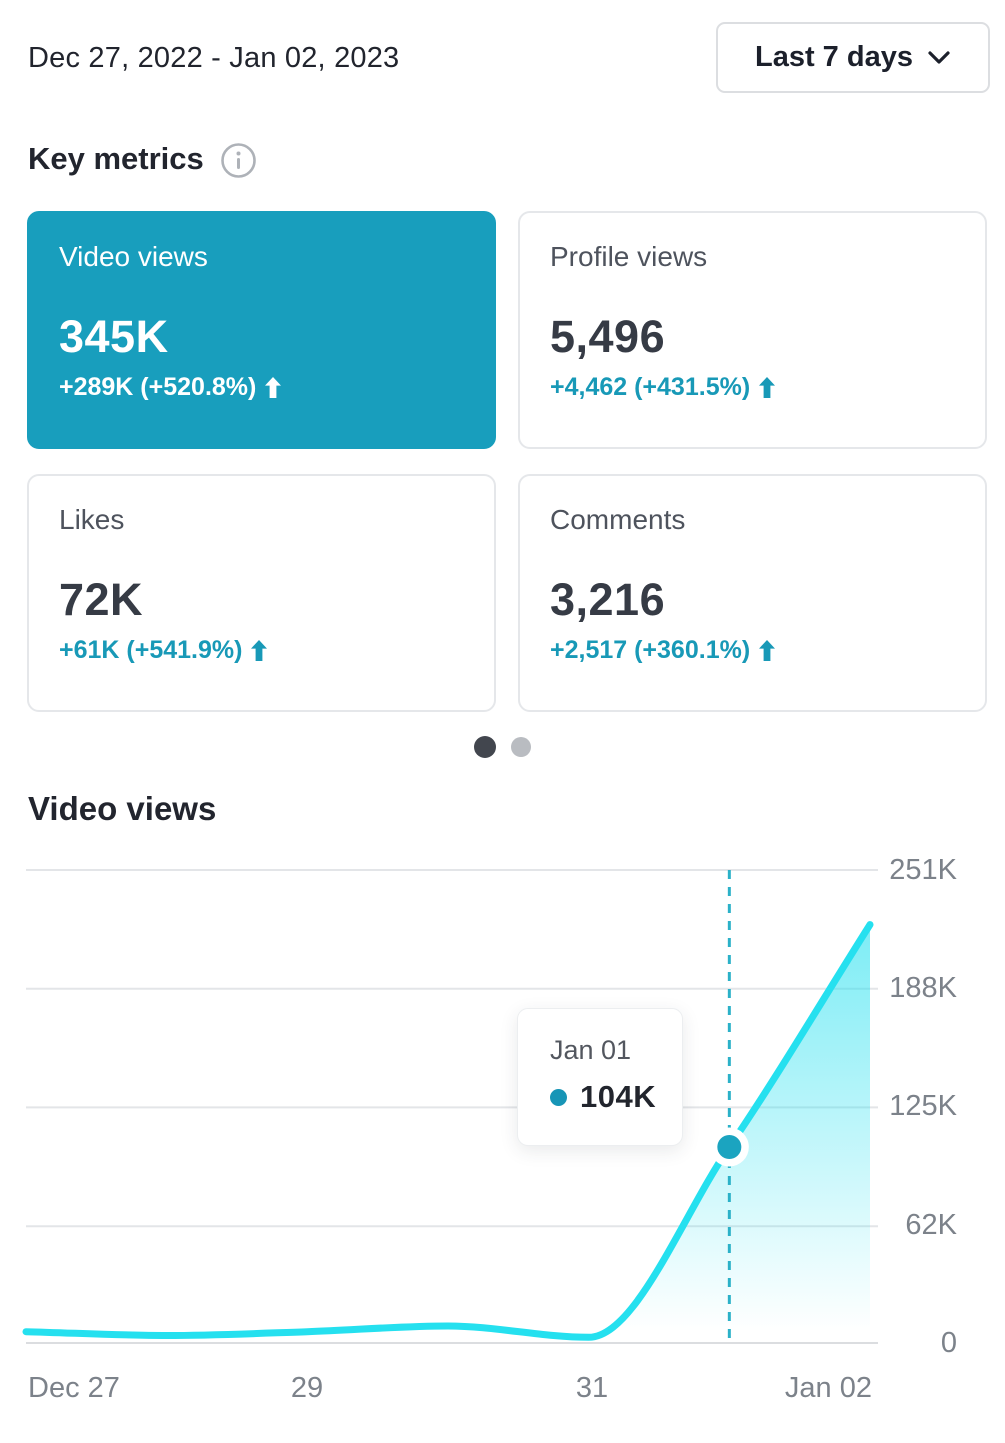 The width and height of the screenshot is (1005, 1443). Describe the element at coordinates (558, 1097) in the screenshot. I see `series-dot-icon` at that location.